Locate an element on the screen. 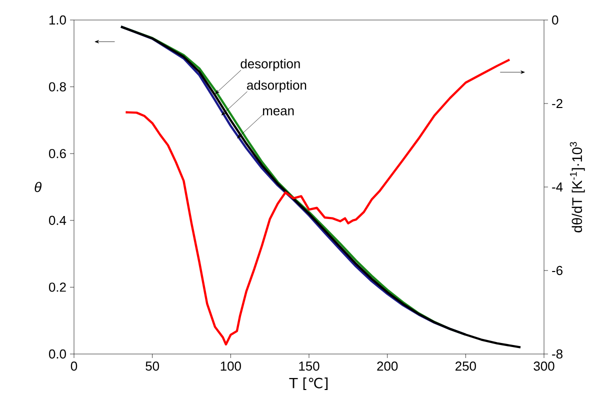 The width and height of the screenshot is (598, 406). annotation: adsorption is located at coordinates (276, 86).